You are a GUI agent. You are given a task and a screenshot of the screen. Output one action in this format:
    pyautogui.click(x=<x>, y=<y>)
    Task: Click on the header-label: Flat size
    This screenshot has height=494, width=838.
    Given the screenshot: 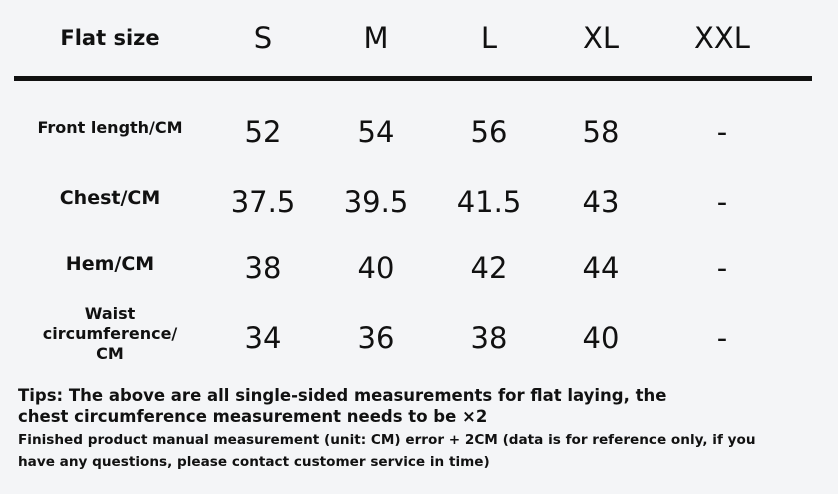 What is the action you would take?
    pyautogui.click(x=110, y=38)
    